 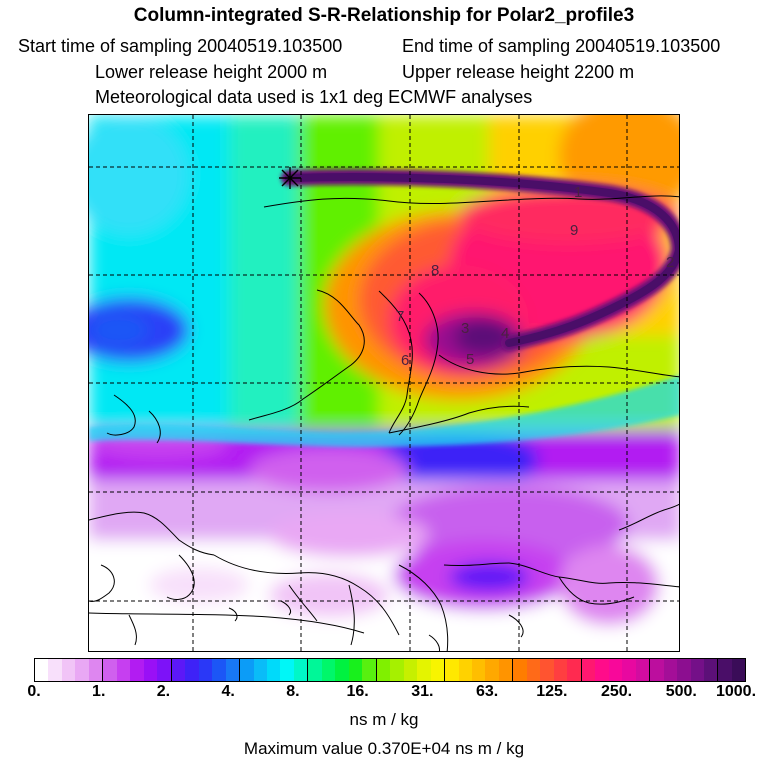 What do you see at coordinates (357, 691) in the screenshot?
I see `color-scale-tick-label: 16.` at bounding box center [357, 691].